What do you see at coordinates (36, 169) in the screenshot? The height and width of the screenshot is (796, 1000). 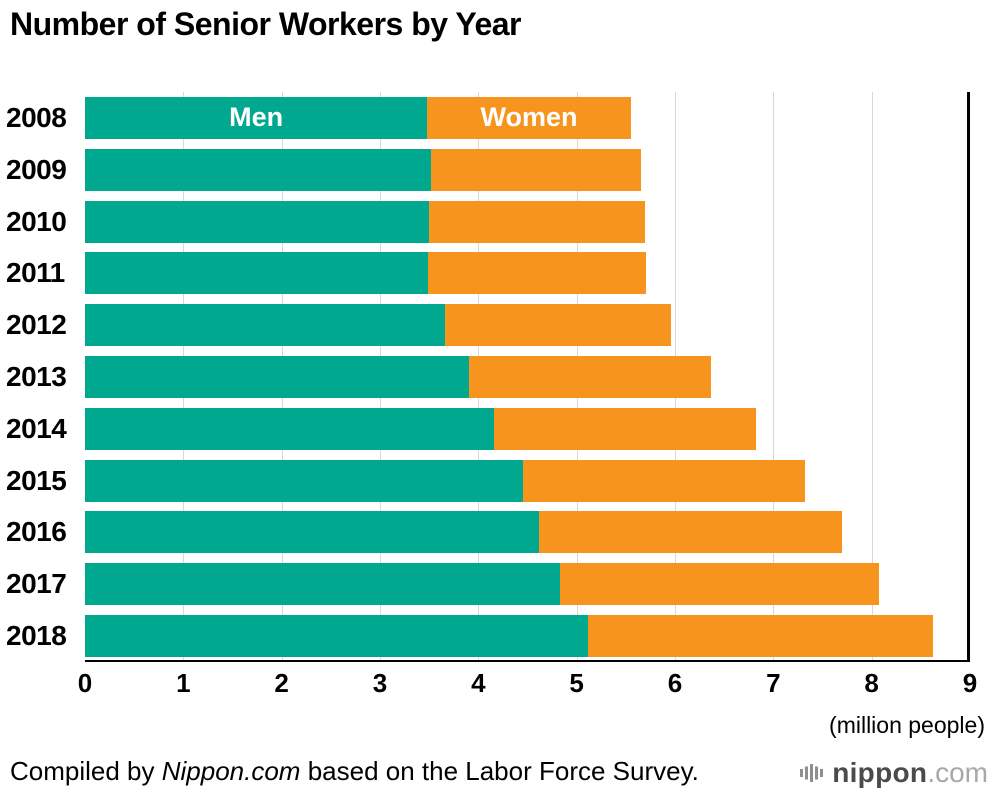 I see `y-axis-label: 2009` at bounding box center [36, 169].